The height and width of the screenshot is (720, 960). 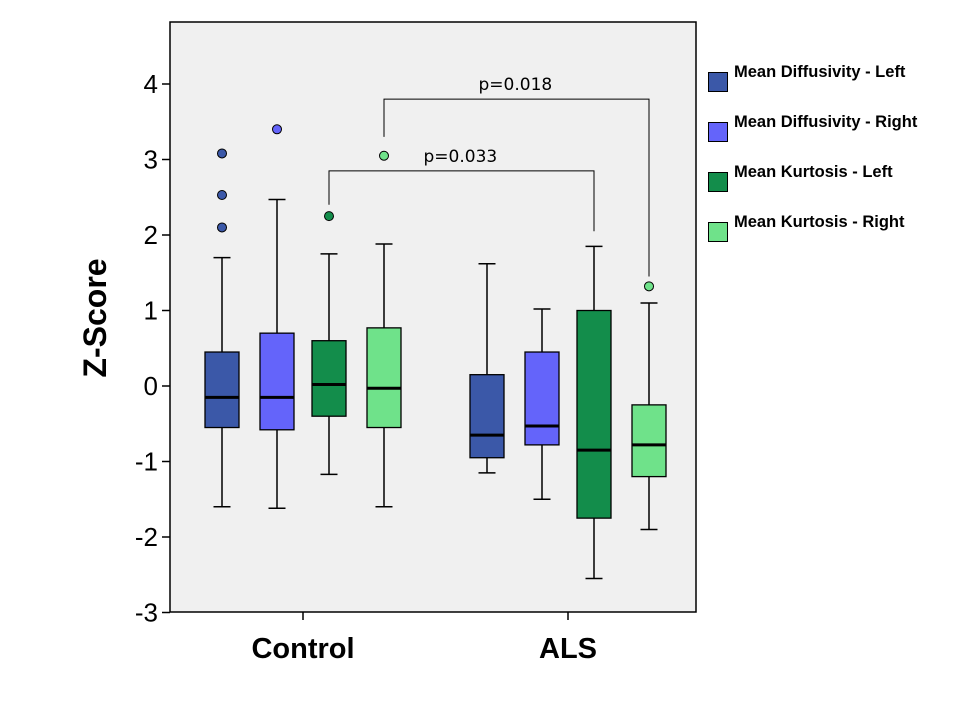 I want to click on legend-item: Mean Diffusivity - Right, so click(x=831, y=139).